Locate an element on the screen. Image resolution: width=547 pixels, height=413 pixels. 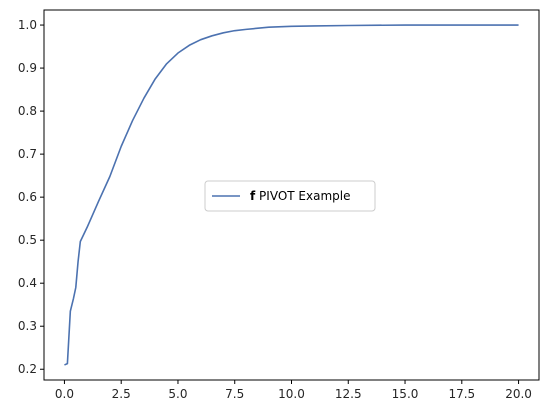
y-tick-label: 0.9 is located at coordinates (27, 68).